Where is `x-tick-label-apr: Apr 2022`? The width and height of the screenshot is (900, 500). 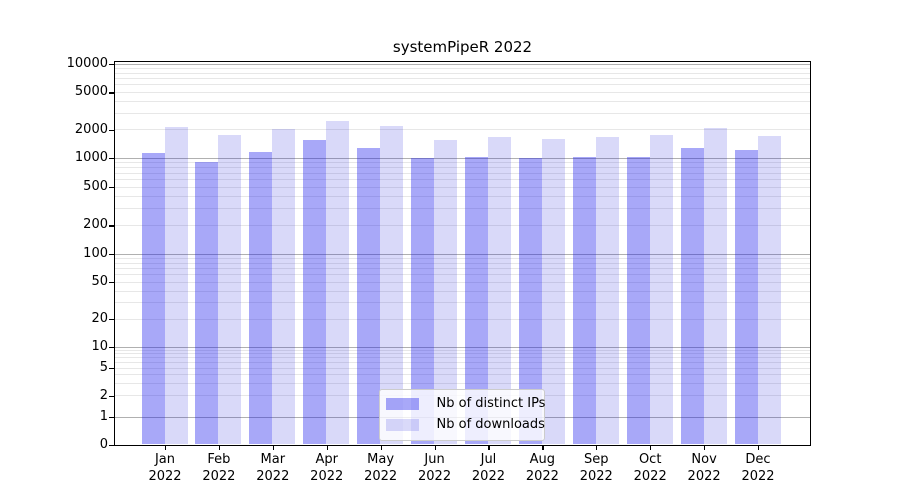 x-tick-label-apr: Apr 2022 is located at coordinates (327, 468).